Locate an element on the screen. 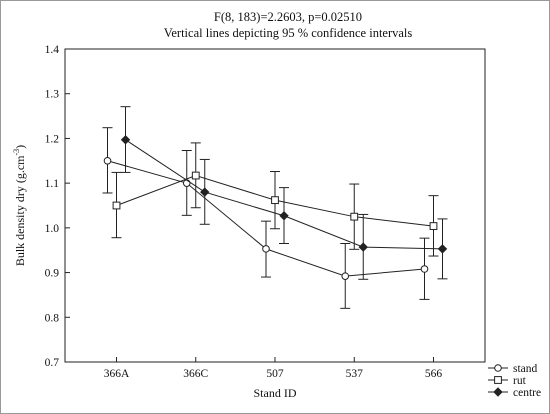  x-axis: 366A 366C 507 537 566 is located at coordinates (273, 368).